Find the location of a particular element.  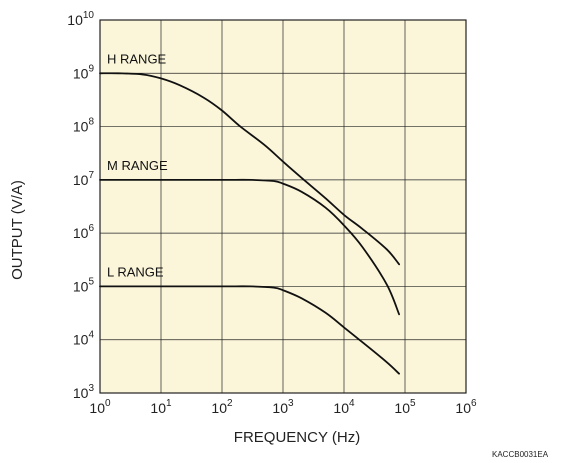

x-tick-label: 10⁰ is located at coordinates (100, 407).